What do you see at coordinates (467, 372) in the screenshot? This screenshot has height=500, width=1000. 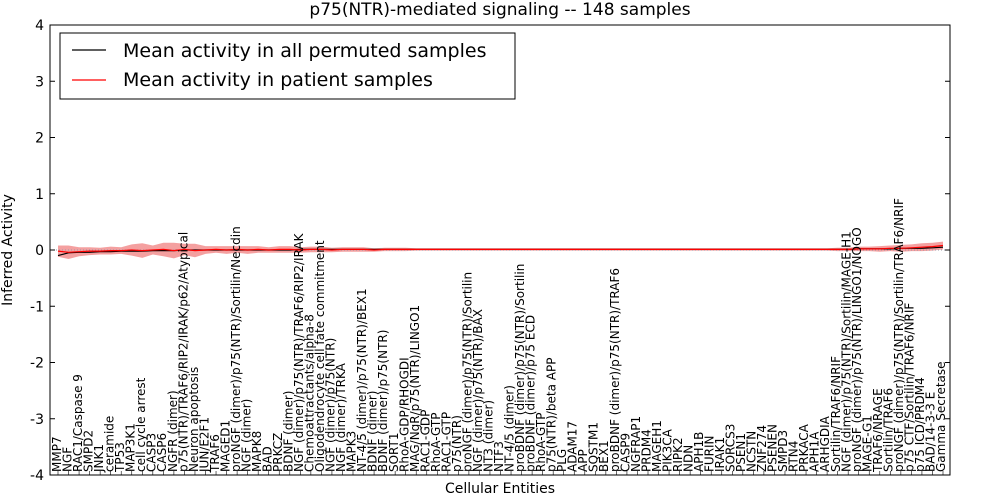 I see `entity-label: proNGF (dimer)/p75(NTR)/Sortilin` at bounding box center [467, 372].